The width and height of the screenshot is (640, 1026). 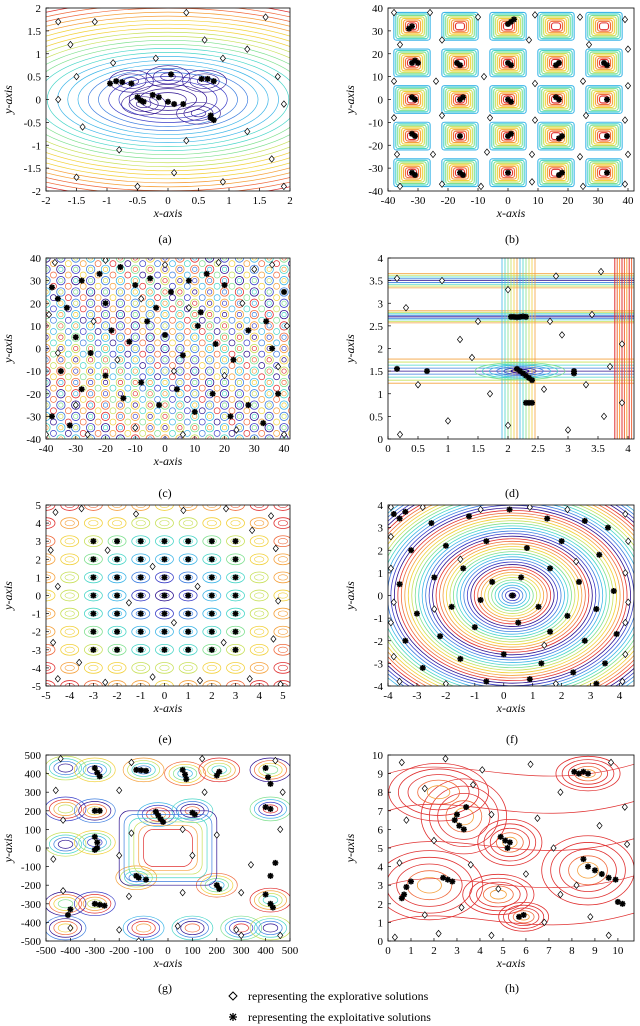 What do you see at coordinates (381, 551) in the screenshot?
I see `y-tick-label: 2` at bounding box center [381, 551].